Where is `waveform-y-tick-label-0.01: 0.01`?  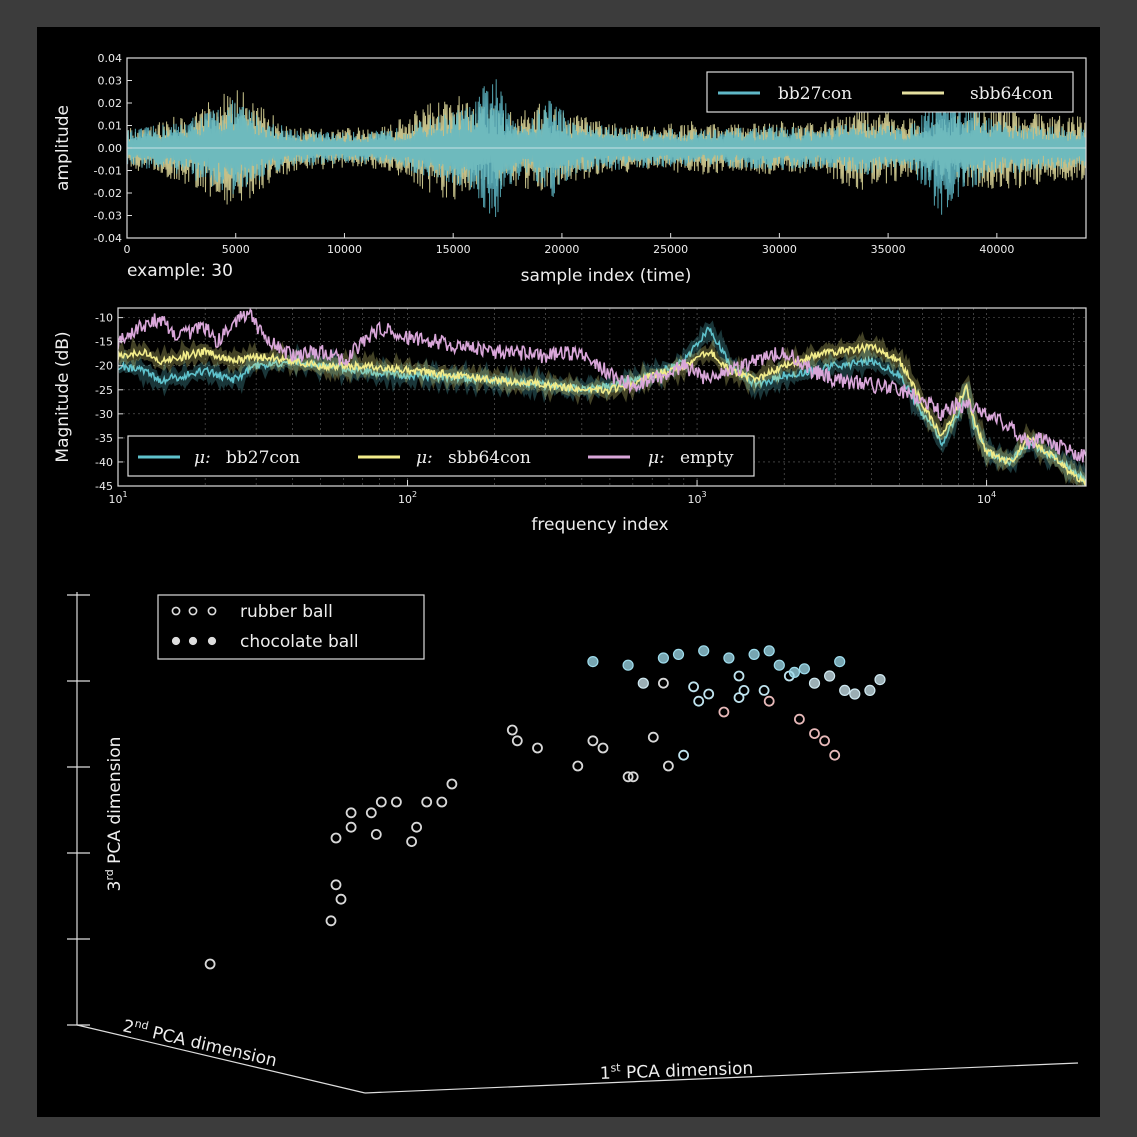
waveform-y-tick-label-0.01: 0.01 is located at coordinates (110, 126).